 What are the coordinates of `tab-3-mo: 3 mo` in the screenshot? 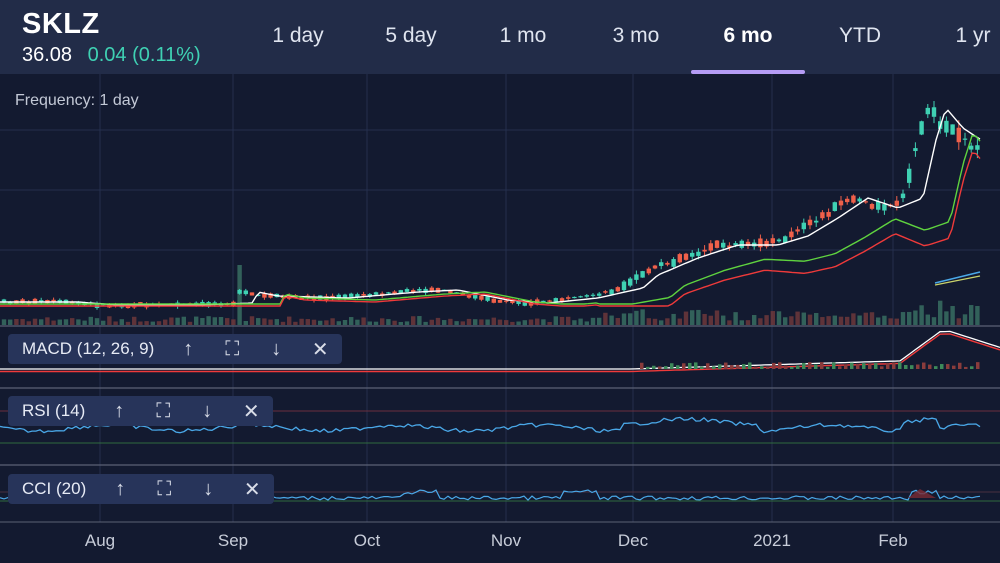 It's located at (636, 35).